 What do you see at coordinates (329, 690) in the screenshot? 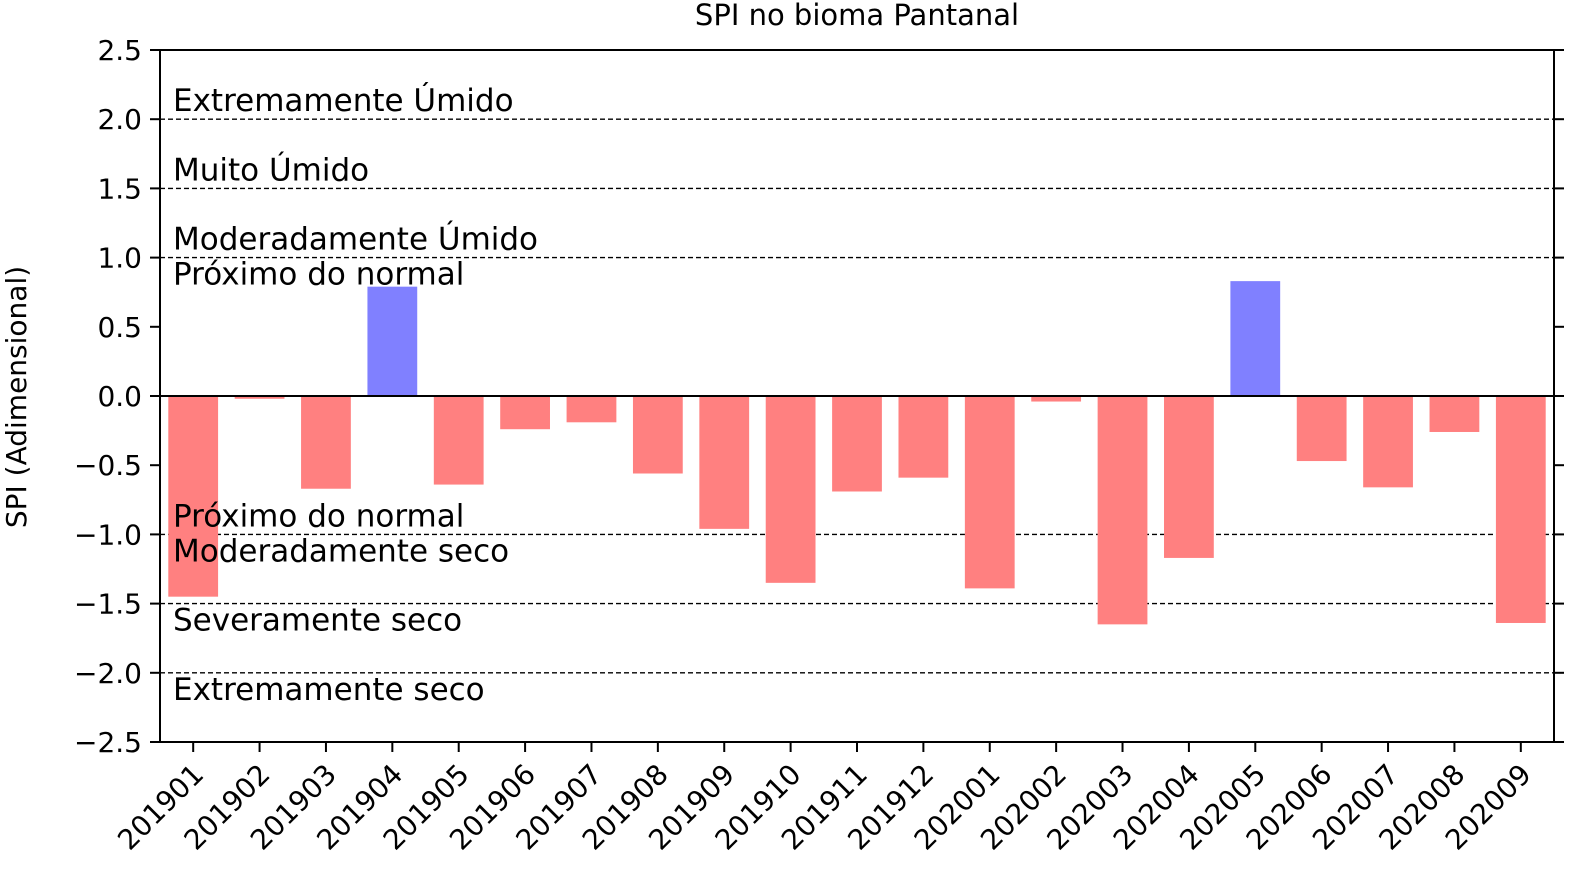
I see `annotation-label: Extremamente seco` at bounding box center [329, 690].